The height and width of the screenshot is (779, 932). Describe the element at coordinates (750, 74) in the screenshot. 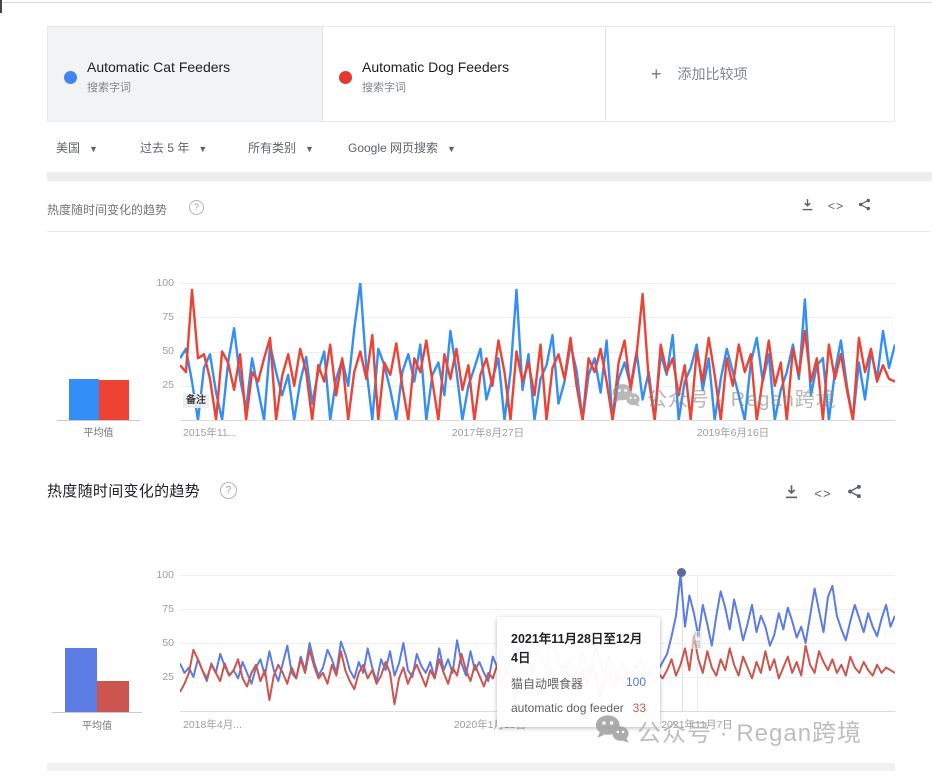

I see `add-comparison-card: + 添加比较项` at that location.